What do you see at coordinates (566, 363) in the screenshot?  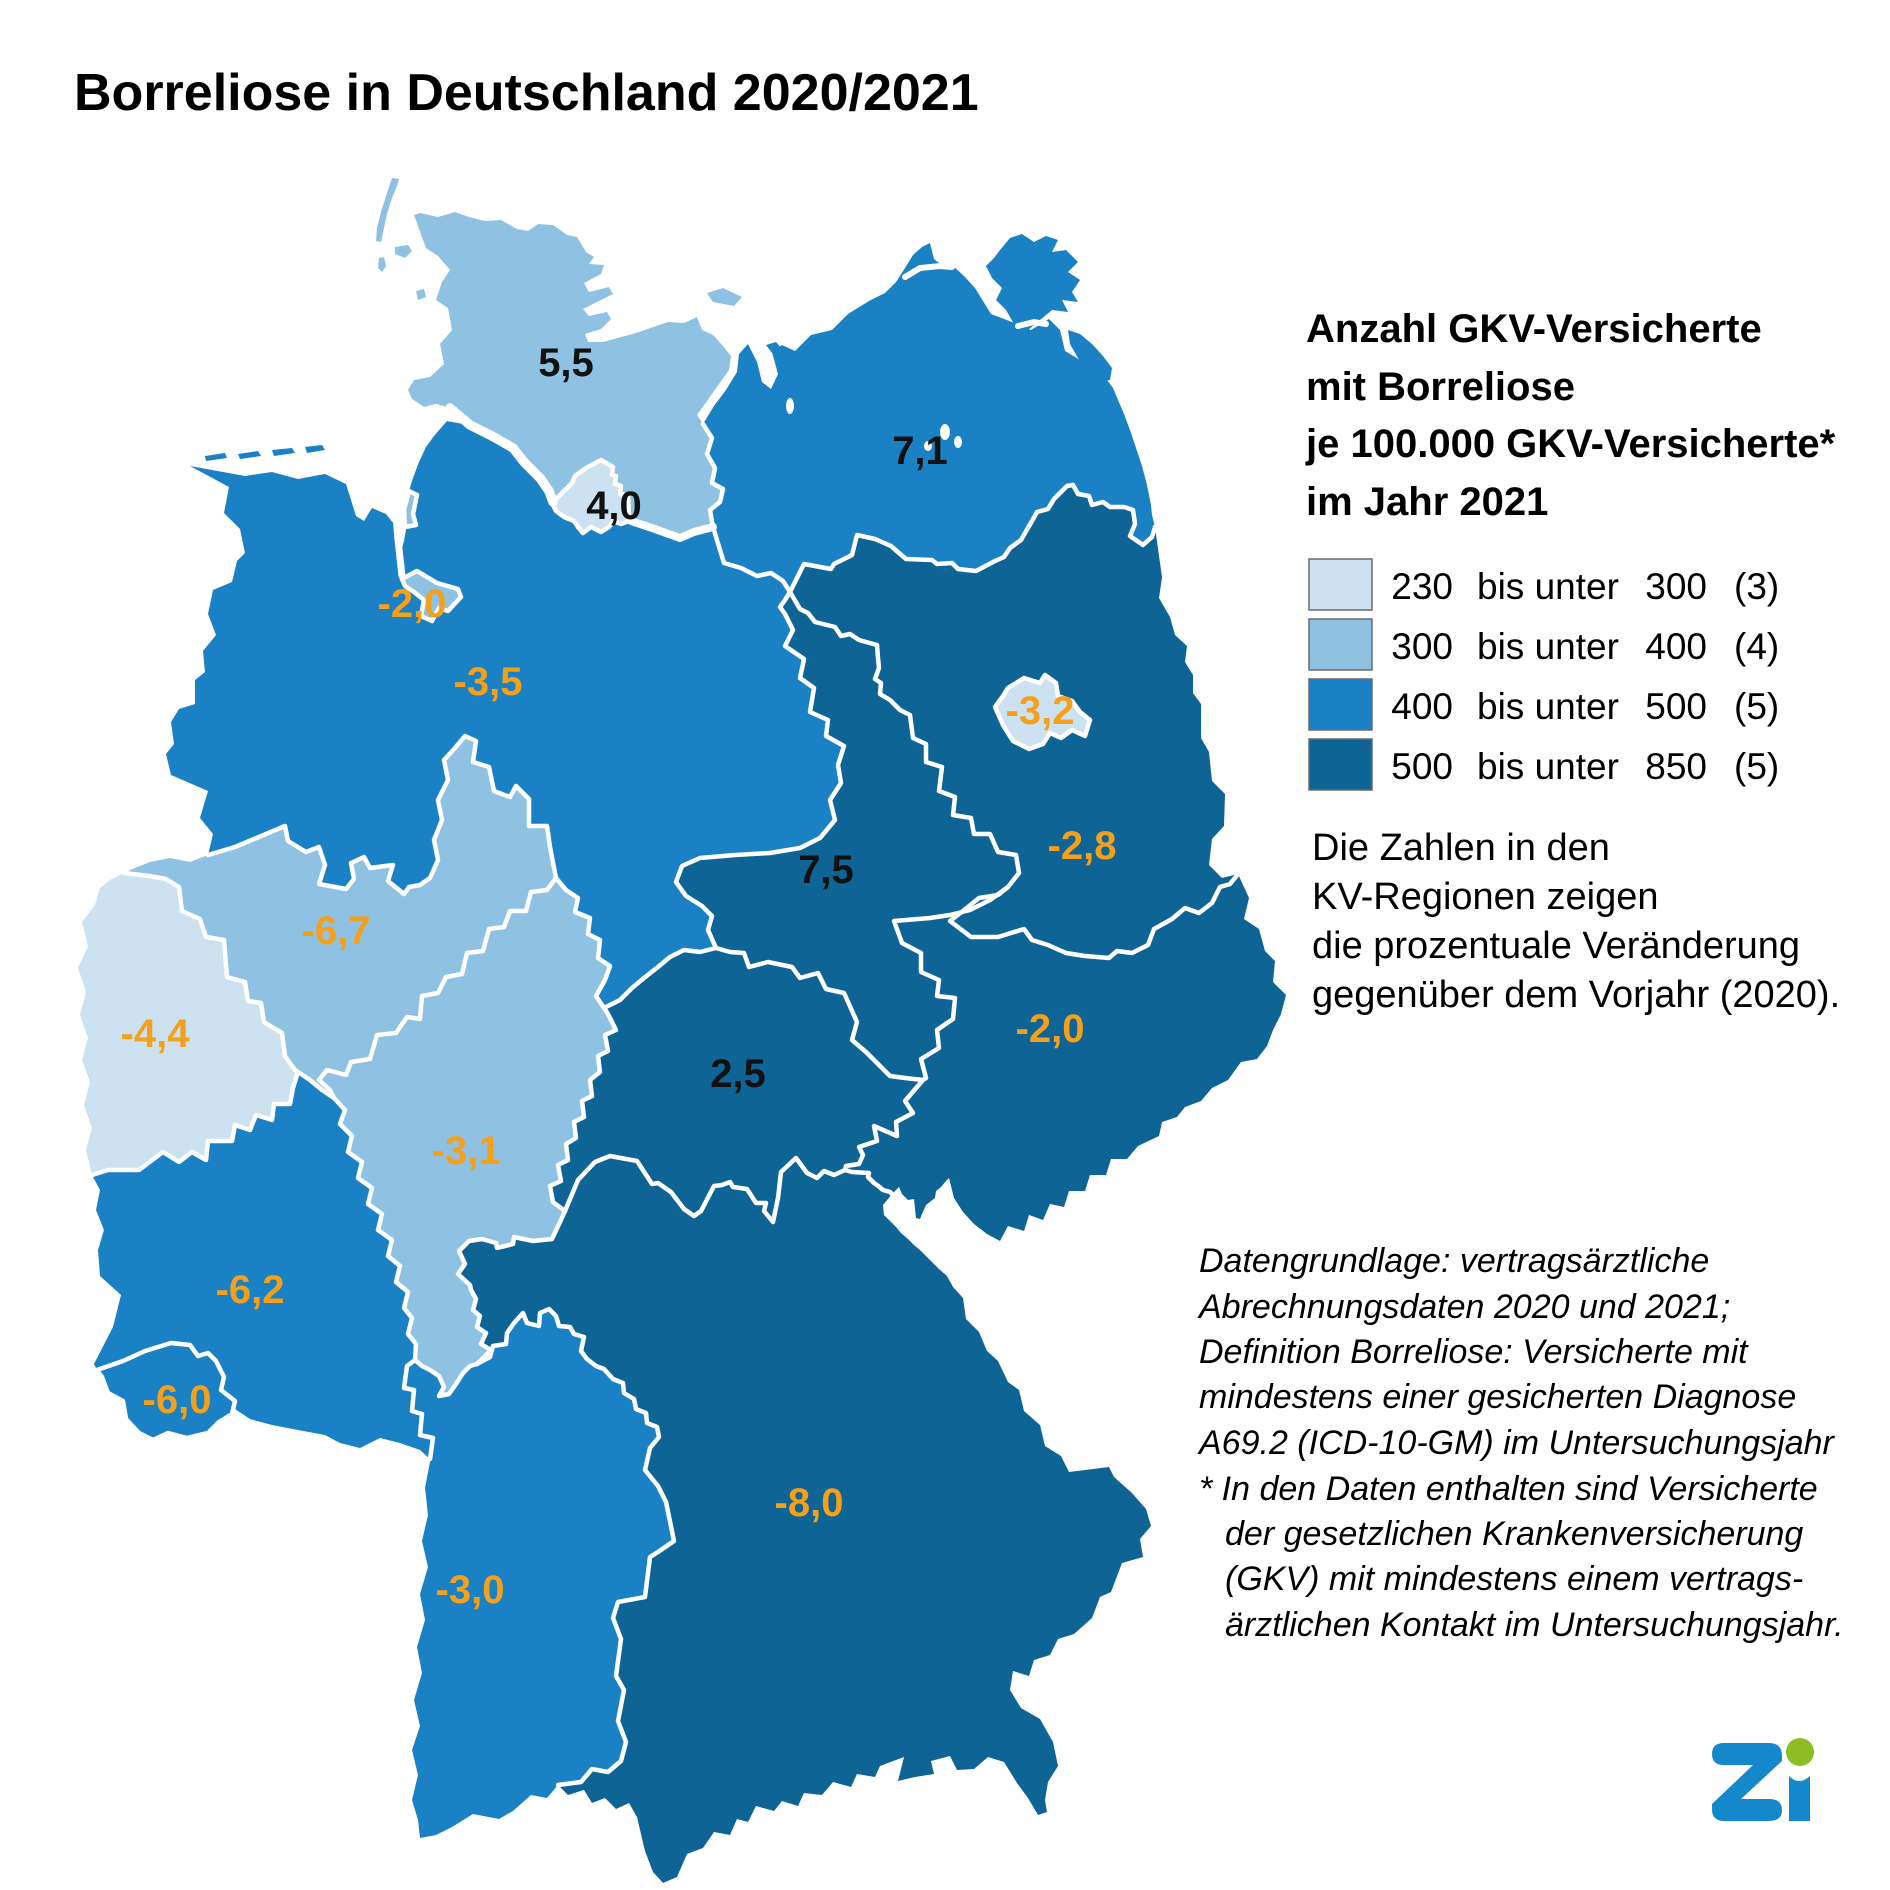 I see `svg-text: 5,5` at bounding box center [566, 363].